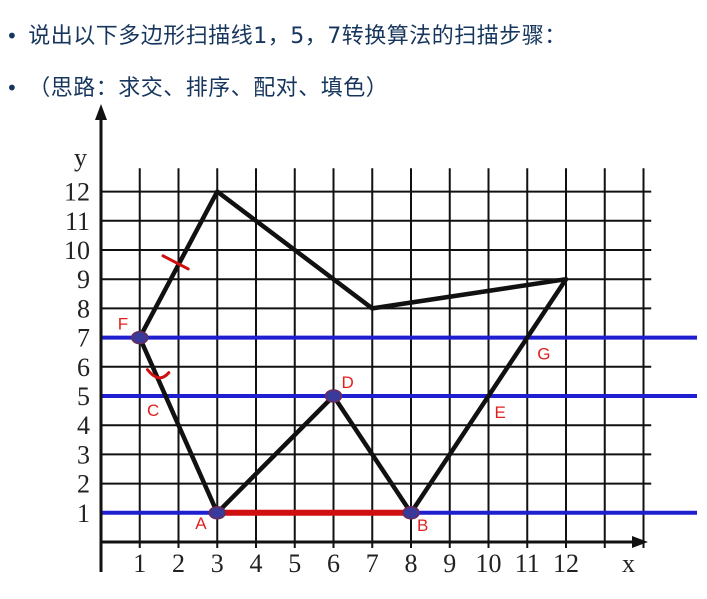 This screenshot has height=599, width=707. Describe the element at coordinates (201, 523) in the screenshot. I see `point-label: A` at that location.